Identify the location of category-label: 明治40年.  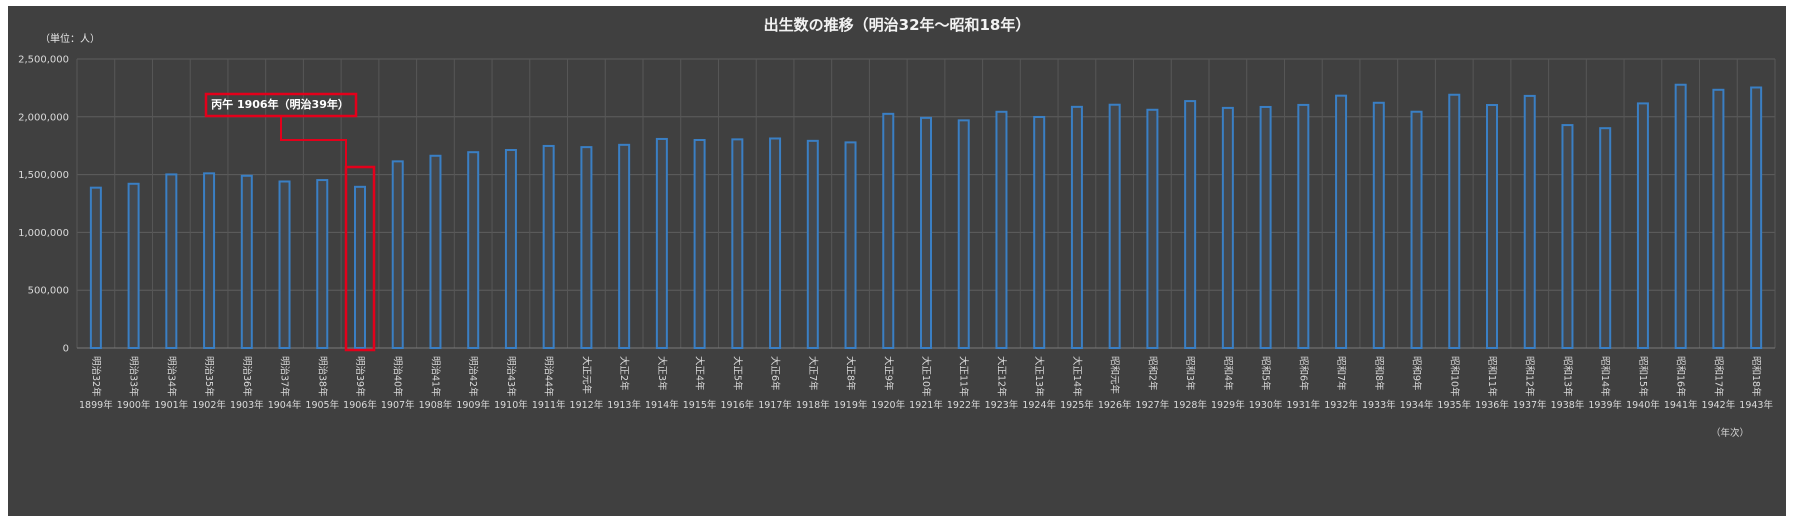
(398, 376).